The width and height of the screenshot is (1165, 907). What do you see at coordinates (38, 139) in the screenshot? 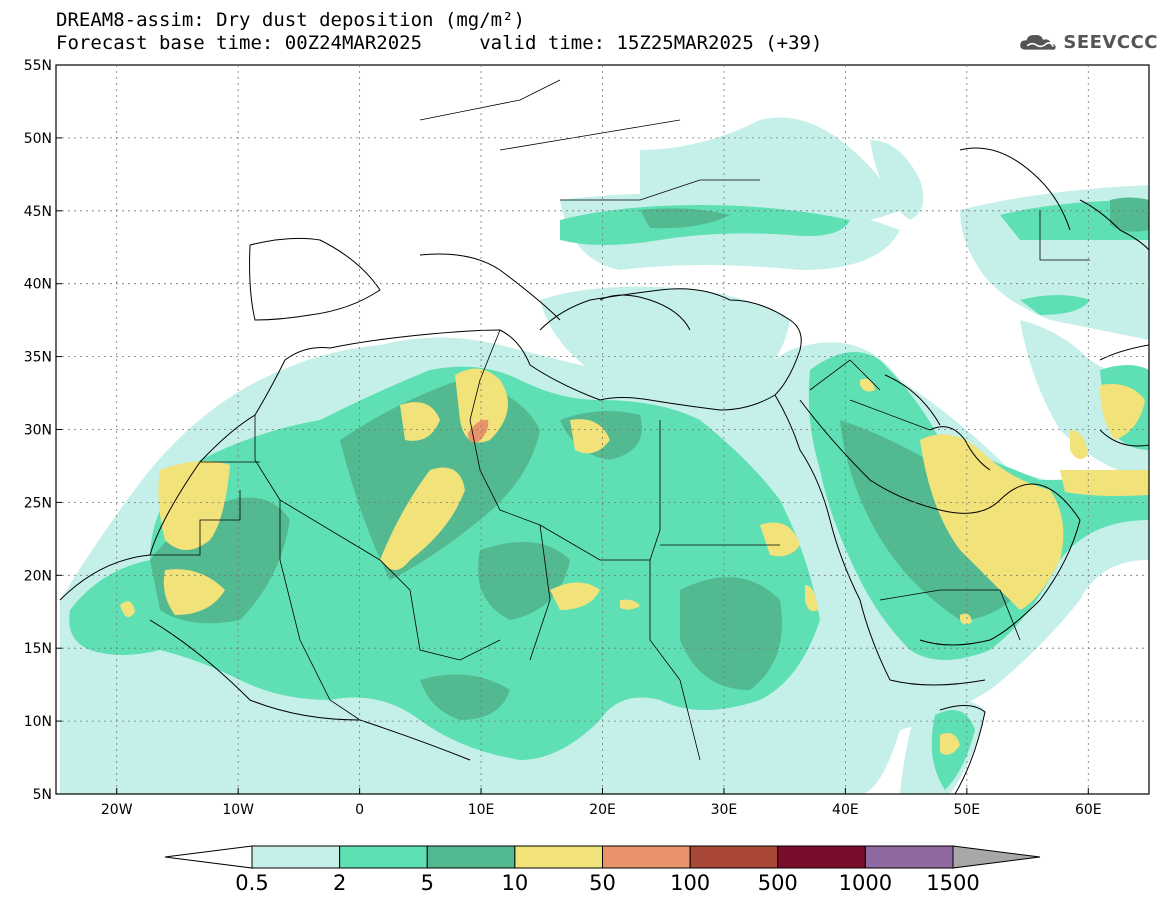
I see `lat-tick-label: 50N` at bounding box center [38, 139].